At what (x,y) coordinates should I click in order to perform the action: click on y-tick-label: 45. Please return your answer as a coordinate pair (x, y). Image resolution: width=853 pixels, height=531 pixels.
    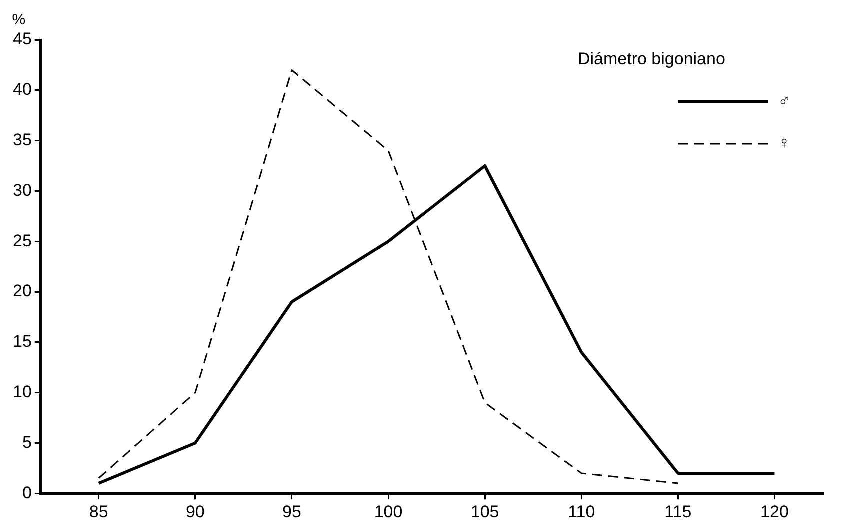
    Looking at the image, I should click on (22, 39).